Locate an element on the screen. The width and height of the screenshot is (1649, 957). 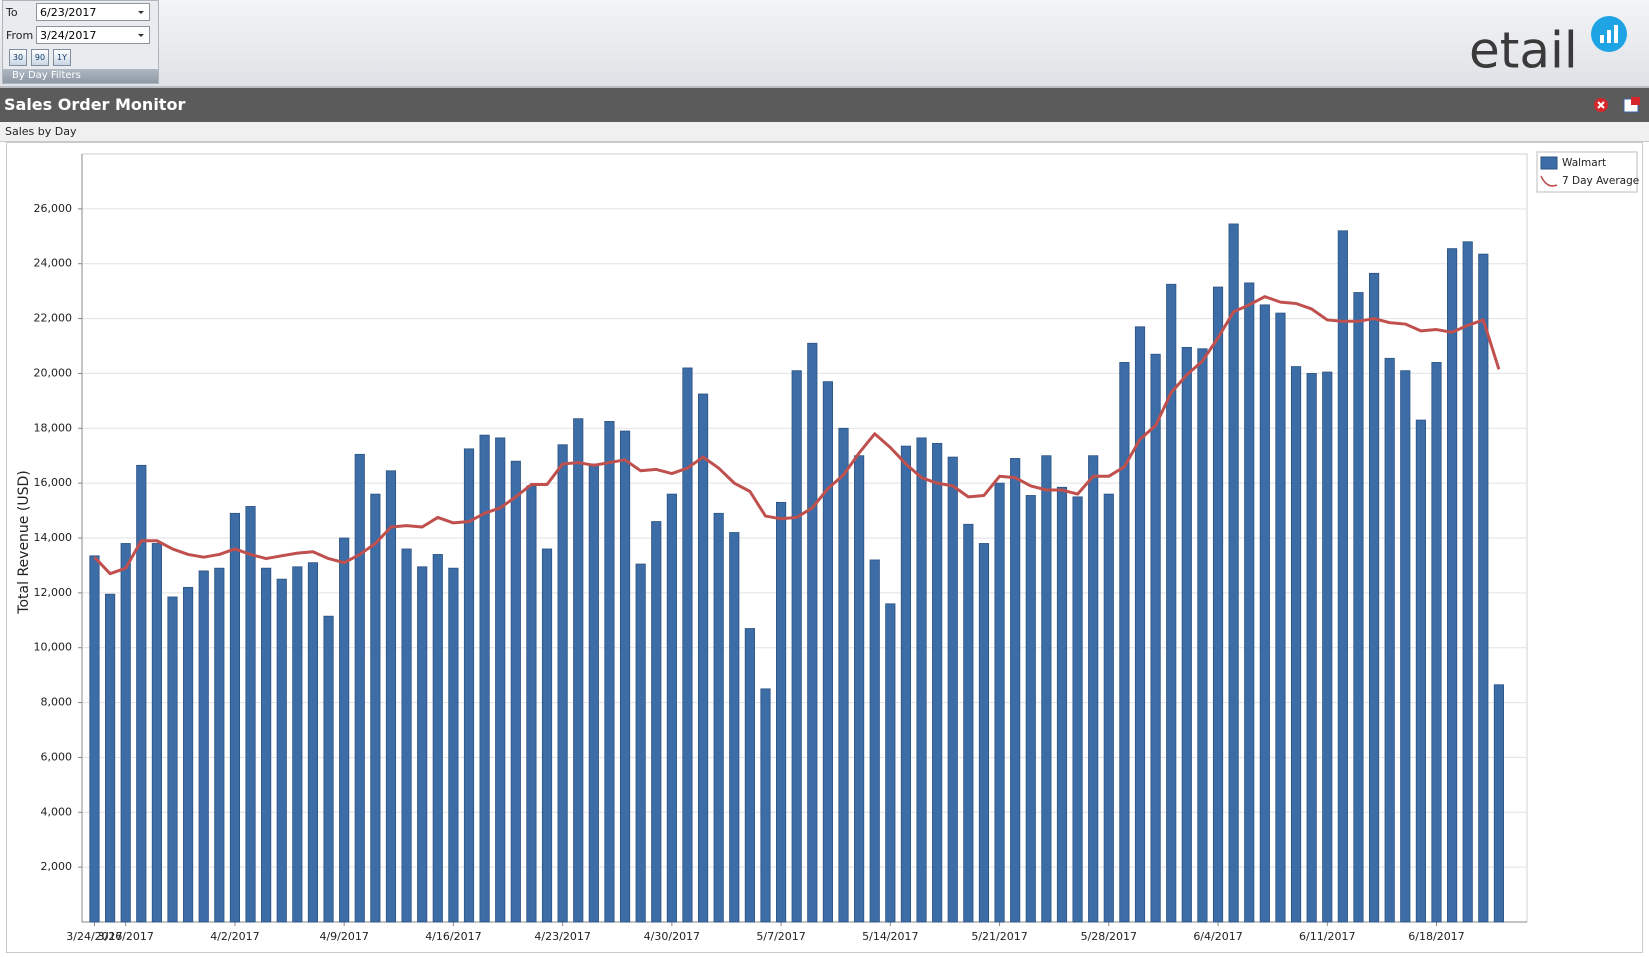
logo-text: etail is located at coordinates (1523, 48).